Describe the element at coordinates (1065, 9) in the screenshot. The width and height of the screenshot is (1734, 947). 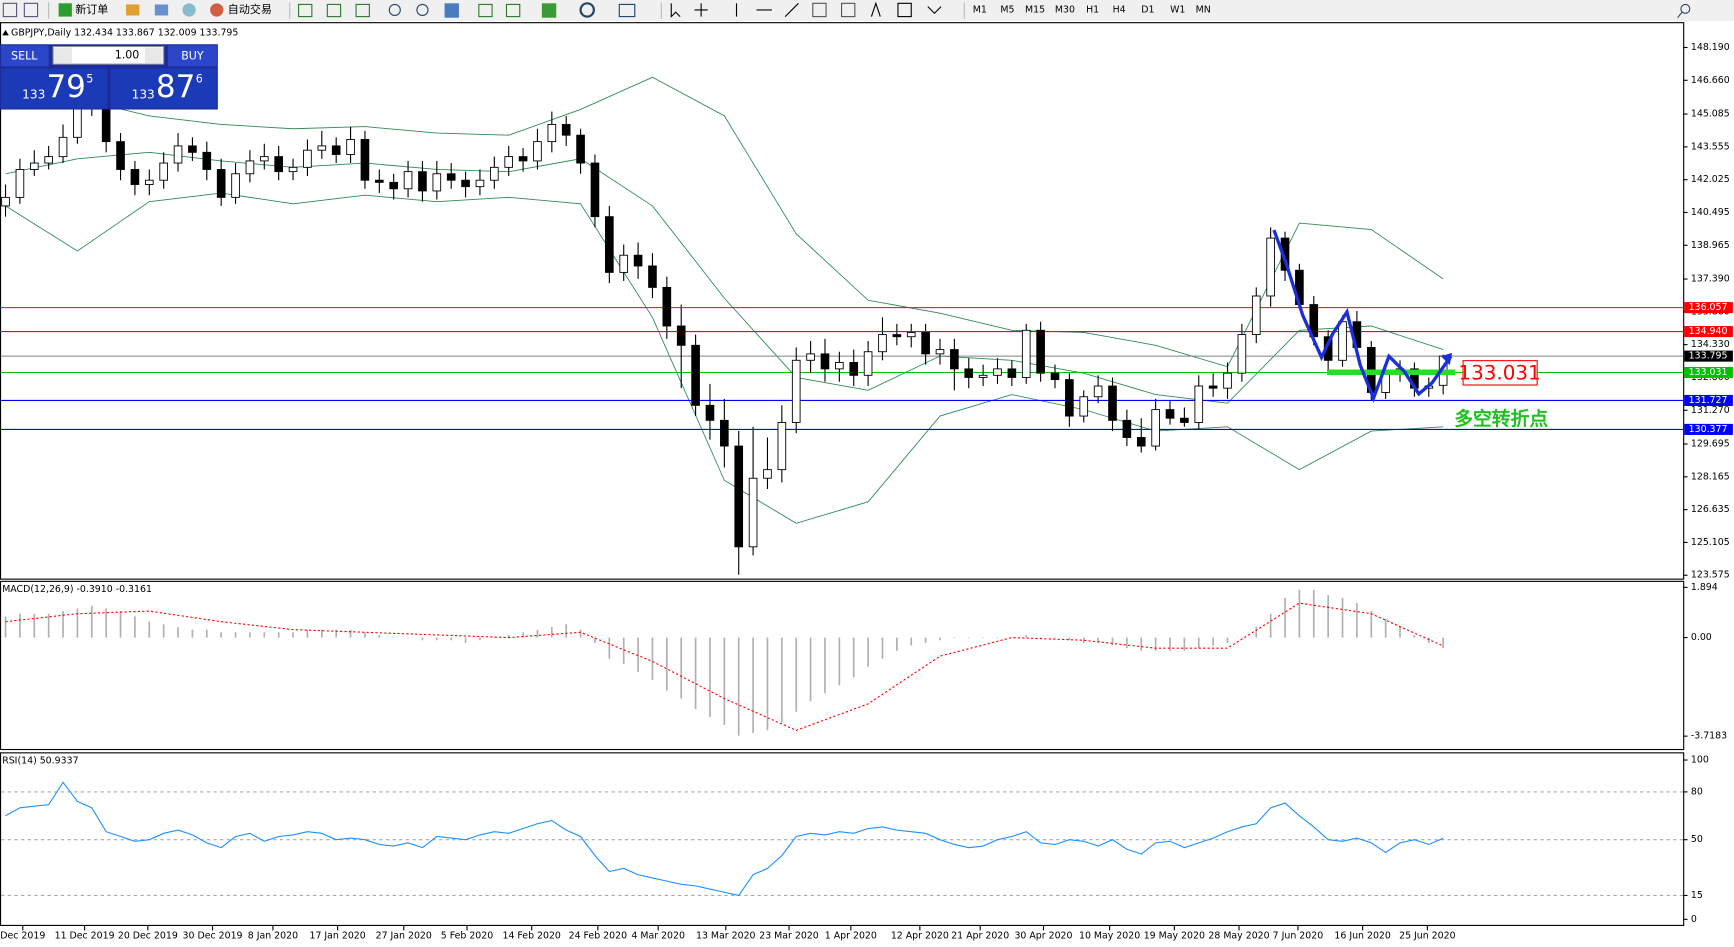
I see `timeframe-button: M30` at that location.